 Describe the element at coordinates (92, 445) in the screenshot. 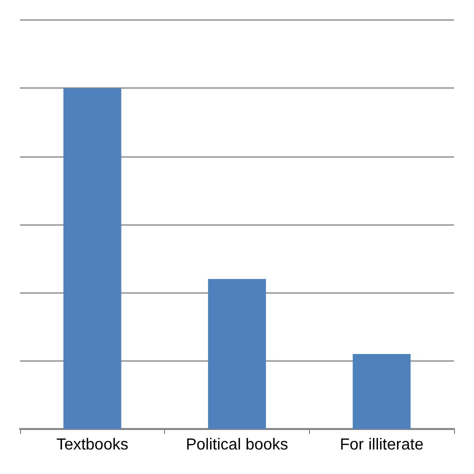

I see `x-tick-label: Textbooks` at that location.